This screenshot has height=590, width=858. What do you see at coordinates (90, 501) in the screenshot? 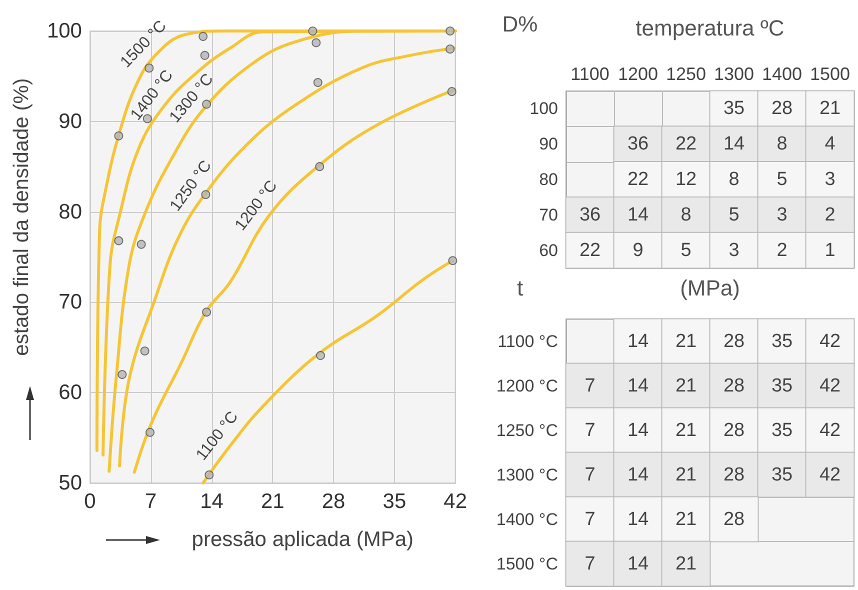
I see `x-tick-label: 0` at bounding box center [90, 501].